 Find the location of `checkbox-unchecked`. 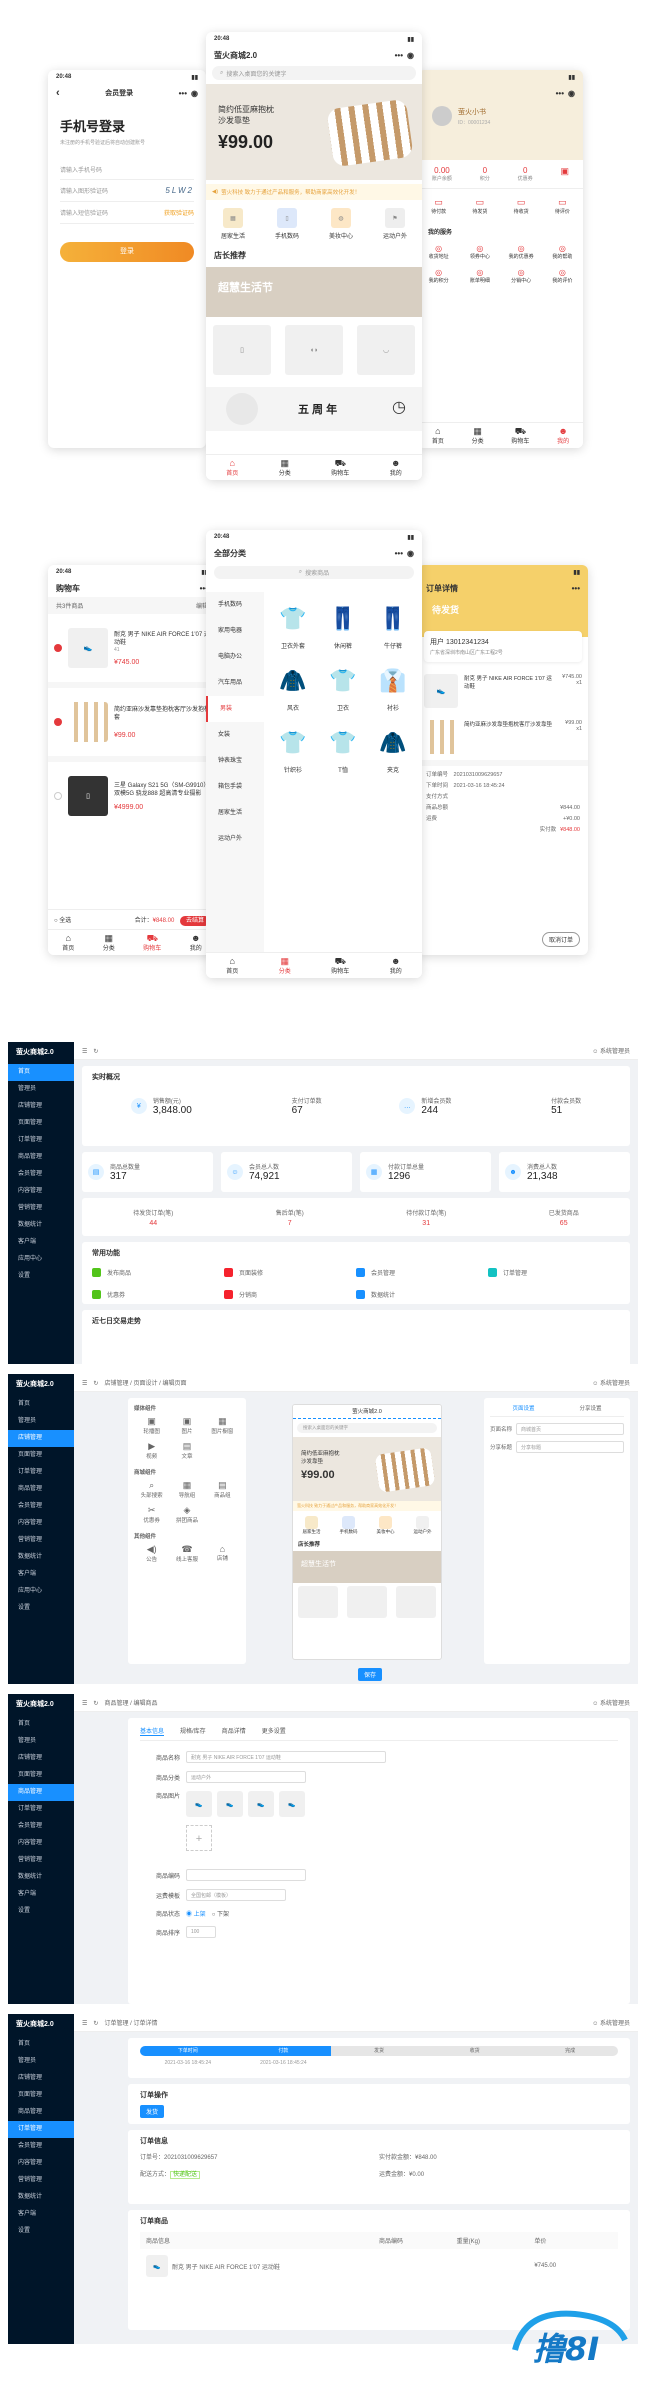

checkbox-unchecked is located at coordinates (58, 796).